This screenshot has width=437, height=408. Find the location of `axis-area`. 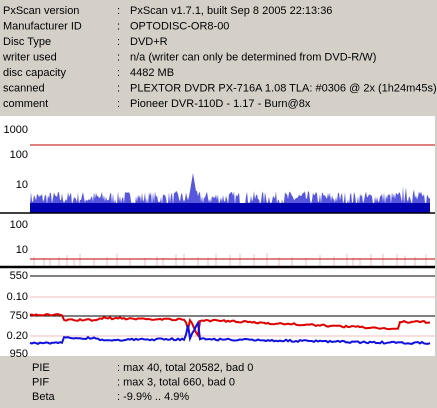

axis-area is located at coordinates (15, 236).